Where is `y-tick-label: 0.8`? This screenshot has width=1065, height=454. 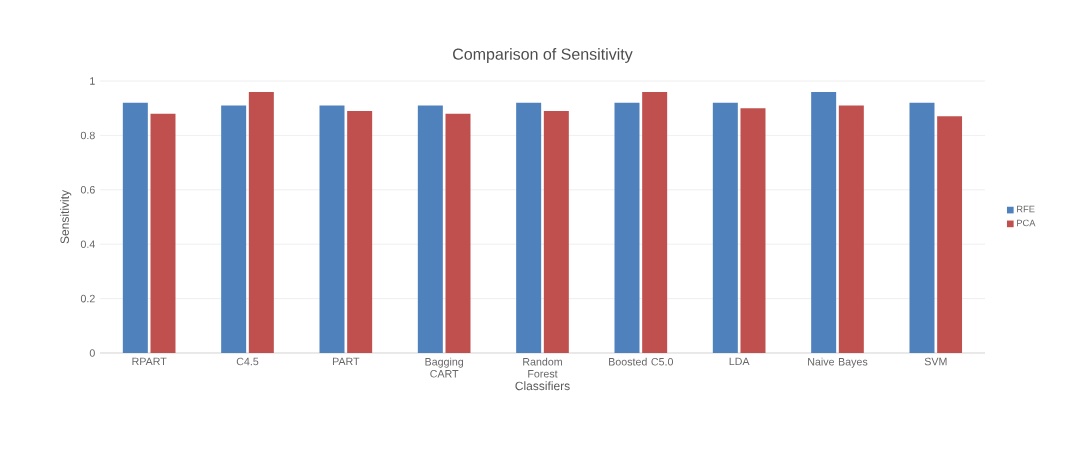 y-tick-label: 0.8 is located at coordinates (87, 135).